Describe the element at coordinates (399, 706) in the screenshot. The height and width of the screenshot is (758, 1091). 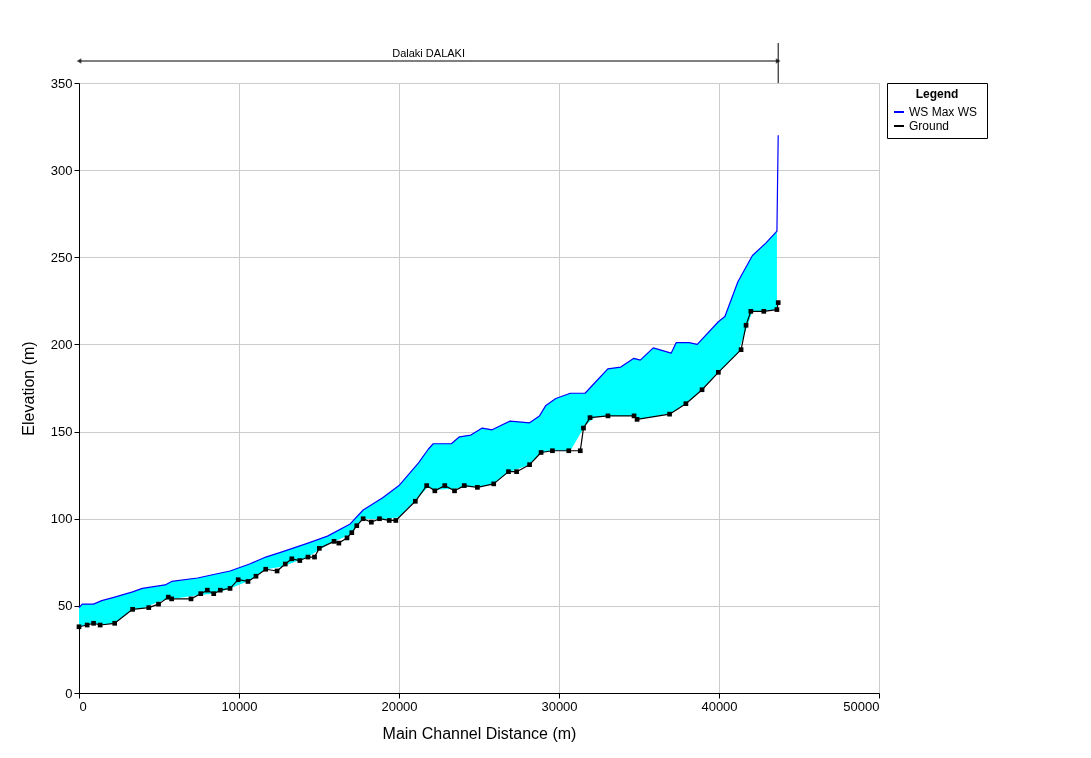
I see `x-tick-label: 20000` at that location.